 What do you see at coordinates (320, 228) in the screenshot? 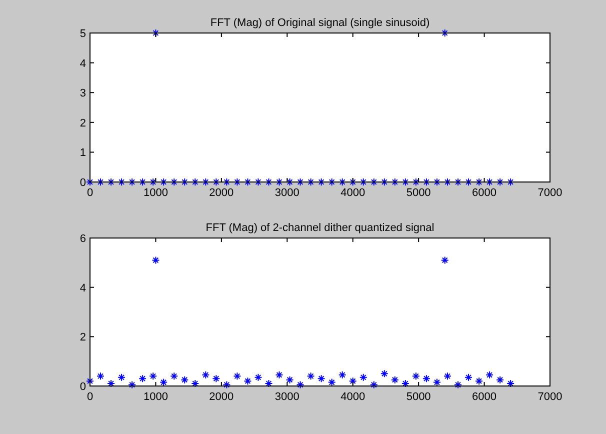
I see `chart-title: FFT (Mag) of 2-channel dither quantized signal` at bounding box center [320, 228].